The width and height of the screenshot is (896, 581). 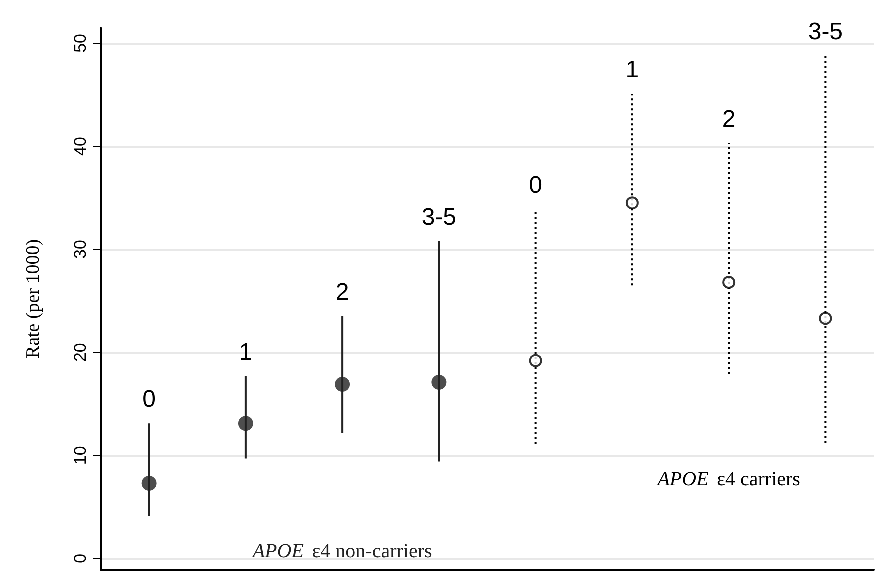 I want to click on y-tick-label: 0, so click(x=80, y=559).